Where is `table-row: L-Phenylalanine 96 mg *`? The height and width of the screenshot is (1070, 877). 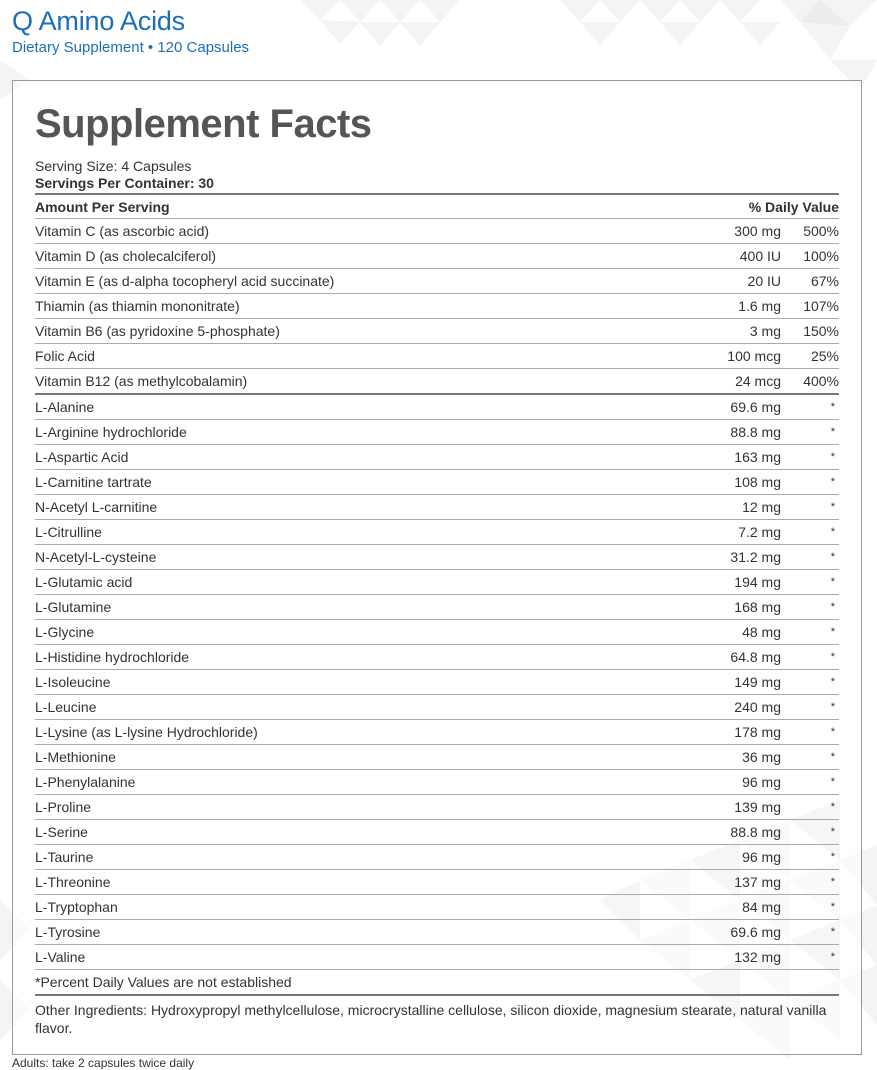 table-row: L-Phenylalanine 96 mg * is located at coordinates (437, 782).